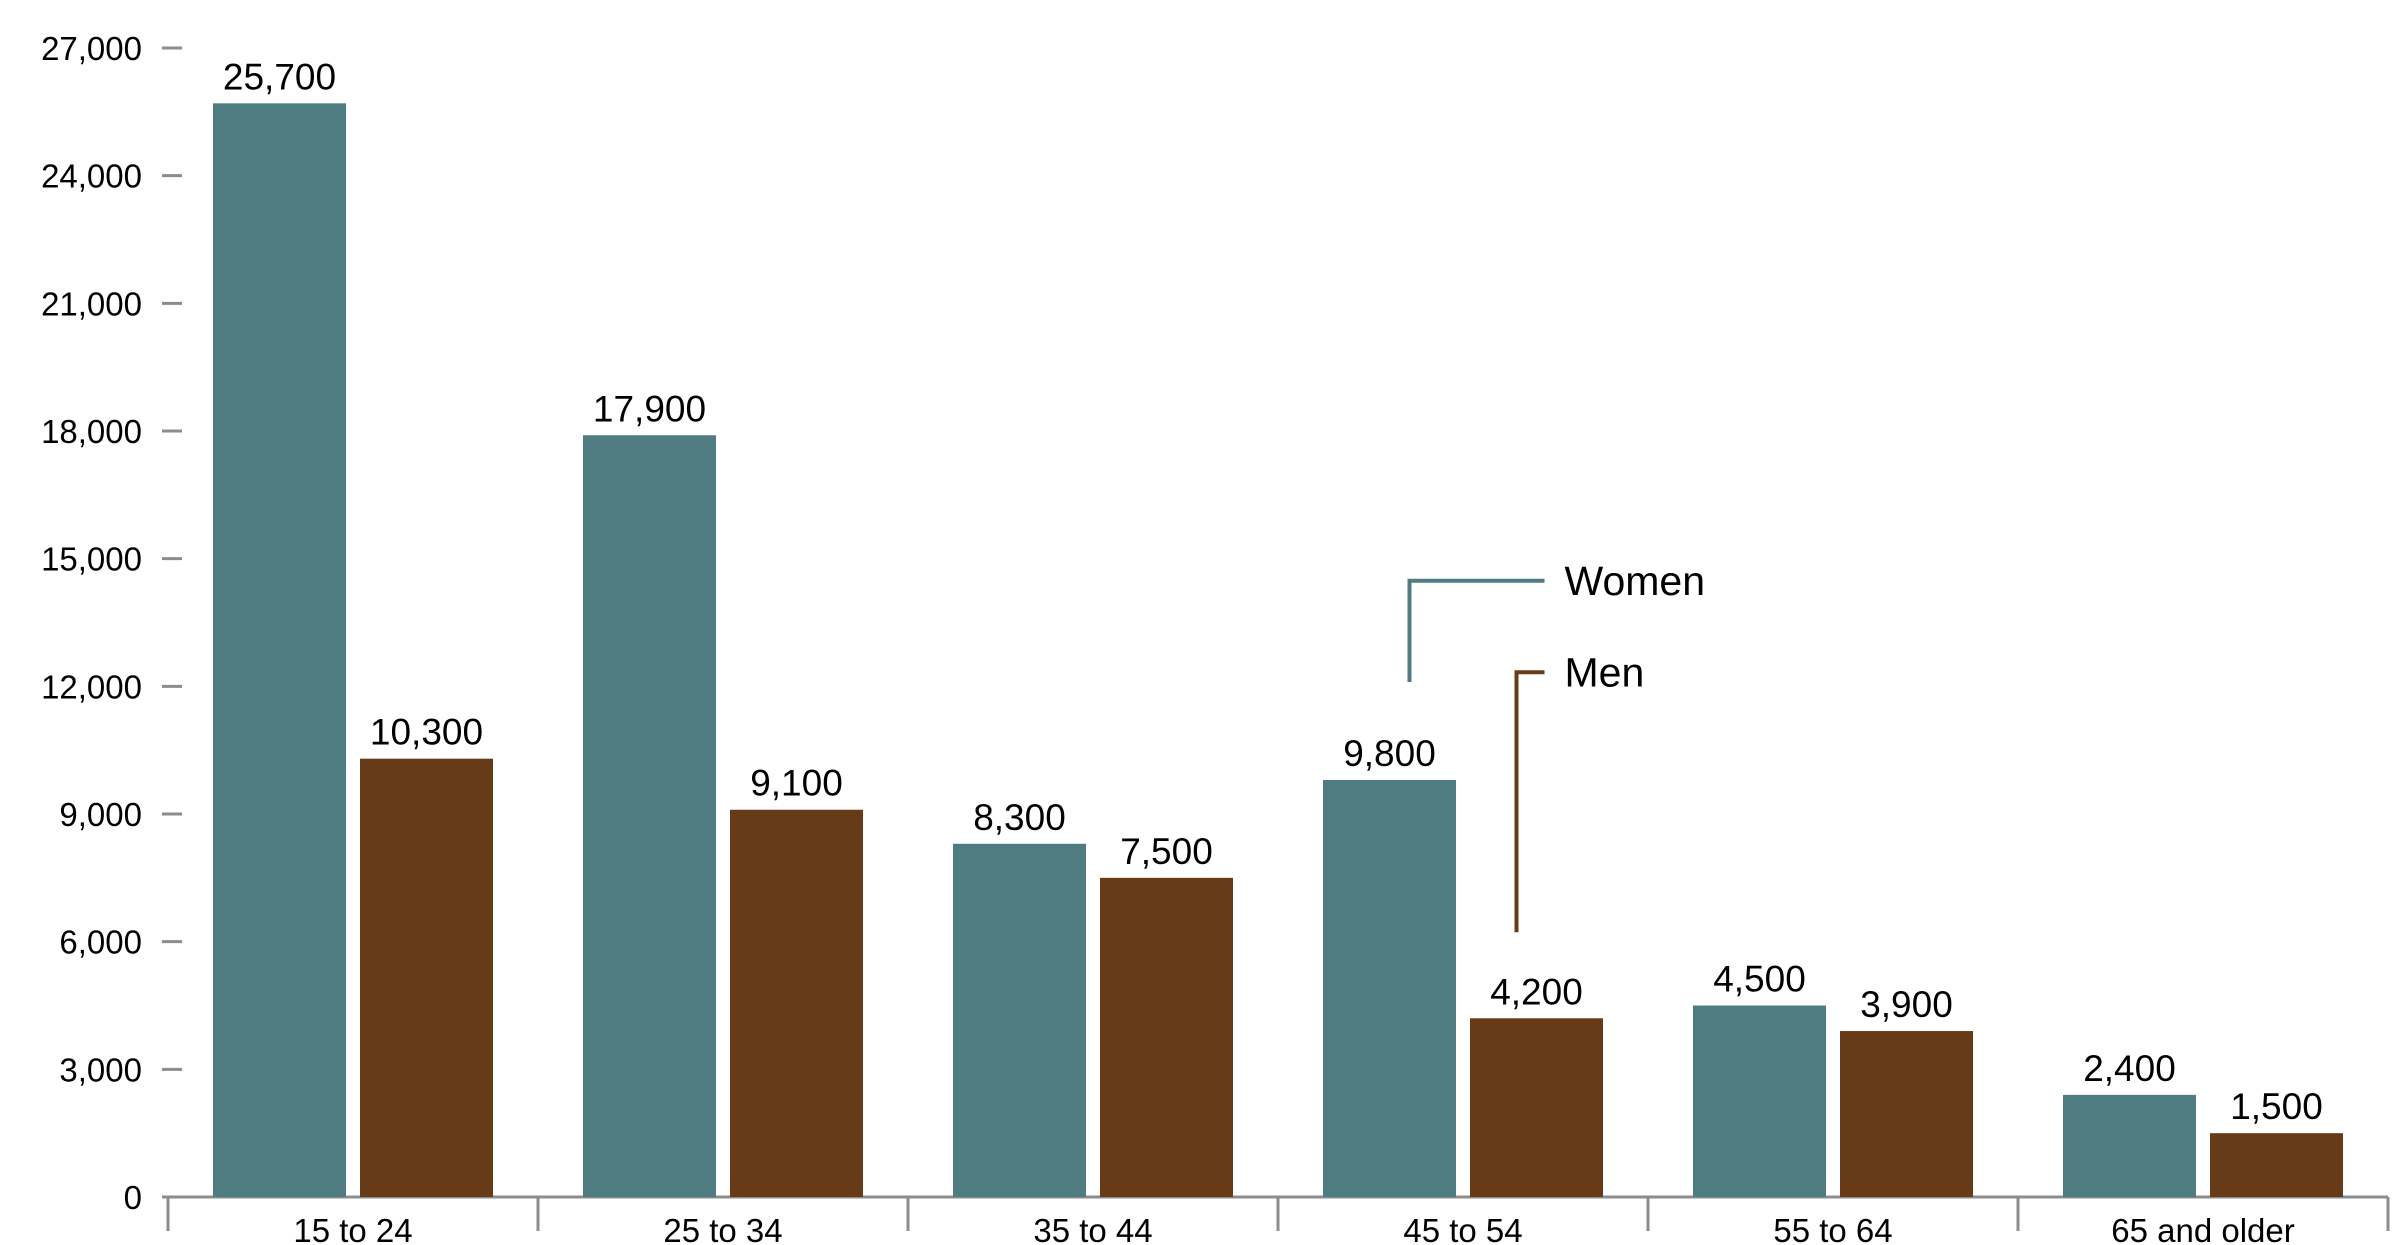 The image size is (2400, 1245). I want to click on y-tick-label: 18,000, so click(91, 431).